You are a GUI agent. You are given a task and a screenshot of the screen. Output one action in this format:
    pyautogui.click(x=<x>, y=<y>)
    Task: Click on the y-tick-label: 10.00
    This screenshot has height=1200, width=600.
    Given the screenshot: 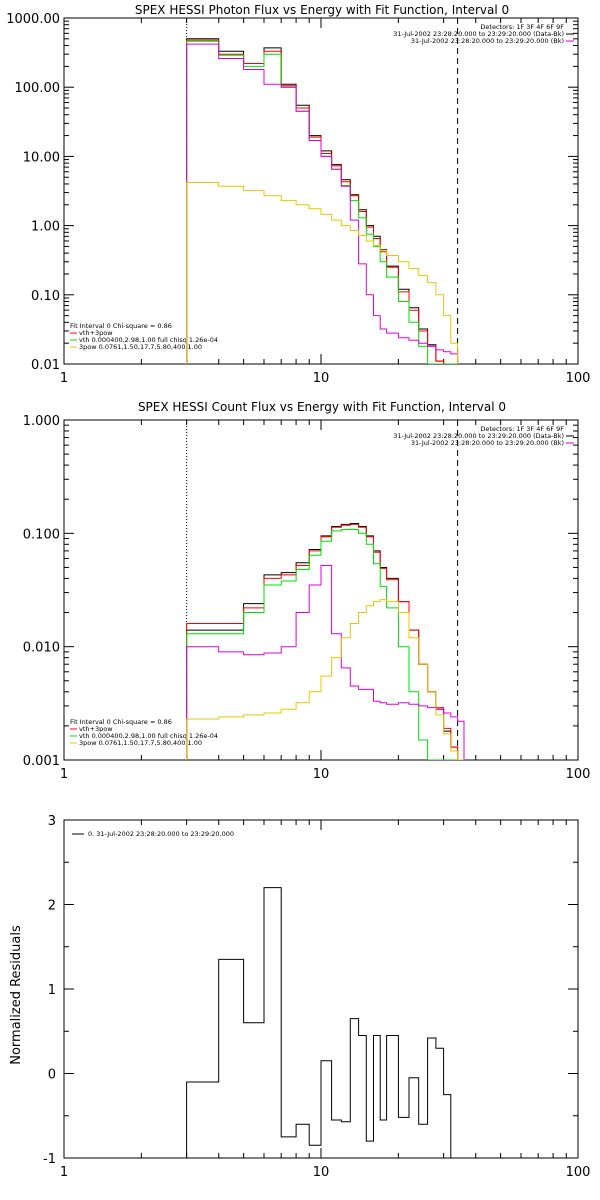 What is the action you would take?
    pyautogui.click(x=41, y=157)
    